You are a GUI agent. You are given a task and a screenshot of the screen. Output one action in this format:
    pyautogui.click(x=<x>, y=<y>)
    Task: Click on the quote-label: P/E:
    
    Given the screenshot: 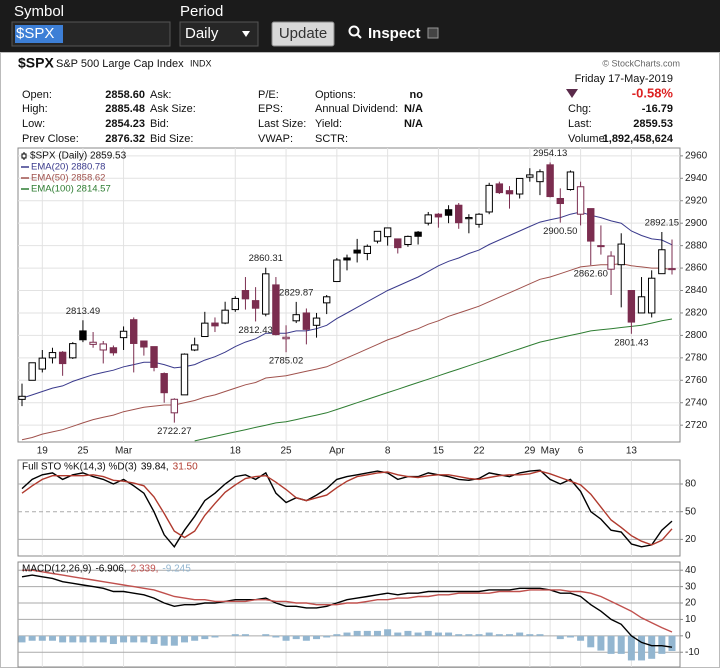 What is the action you would take?
    pyautogui.click(x=268, y=95)
    